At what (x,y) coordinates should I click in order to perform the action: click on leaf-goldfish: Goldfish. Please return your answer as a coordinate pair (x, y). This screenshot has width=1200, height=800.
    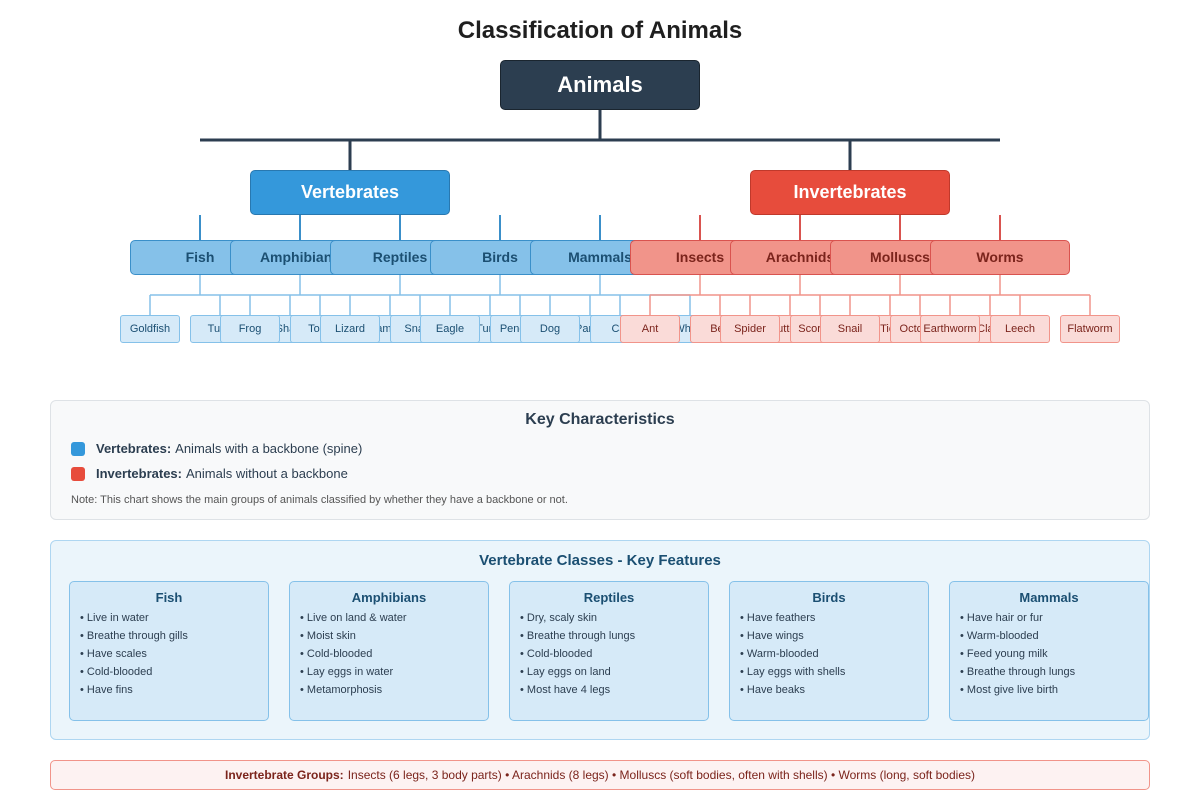
    Looking at the image, I should click on (150, 329).